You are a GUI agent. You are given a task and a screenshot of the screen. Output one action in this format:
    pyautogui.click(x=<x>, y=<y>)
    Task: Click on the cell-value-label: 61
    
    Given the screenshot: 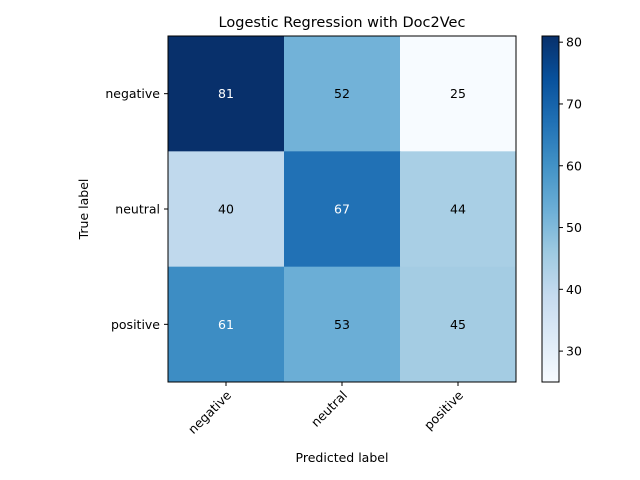 What is the action you would take?
    pyautogui.click(x=226, y=324)
    